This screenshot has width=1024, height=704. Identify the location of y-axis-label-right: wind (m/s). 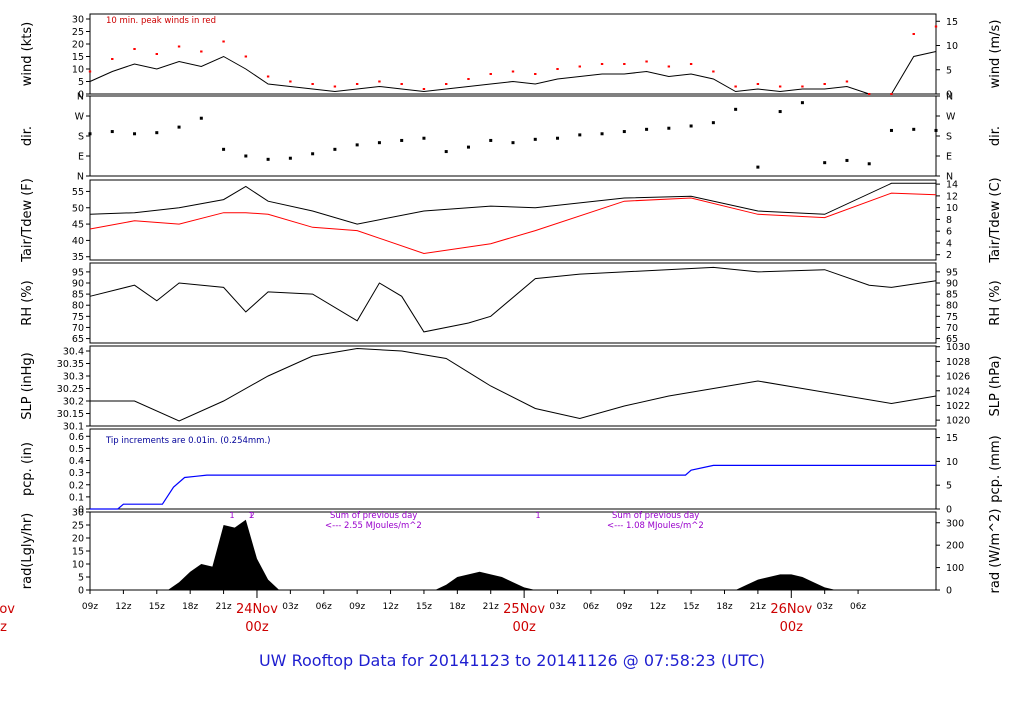
(995, 54).